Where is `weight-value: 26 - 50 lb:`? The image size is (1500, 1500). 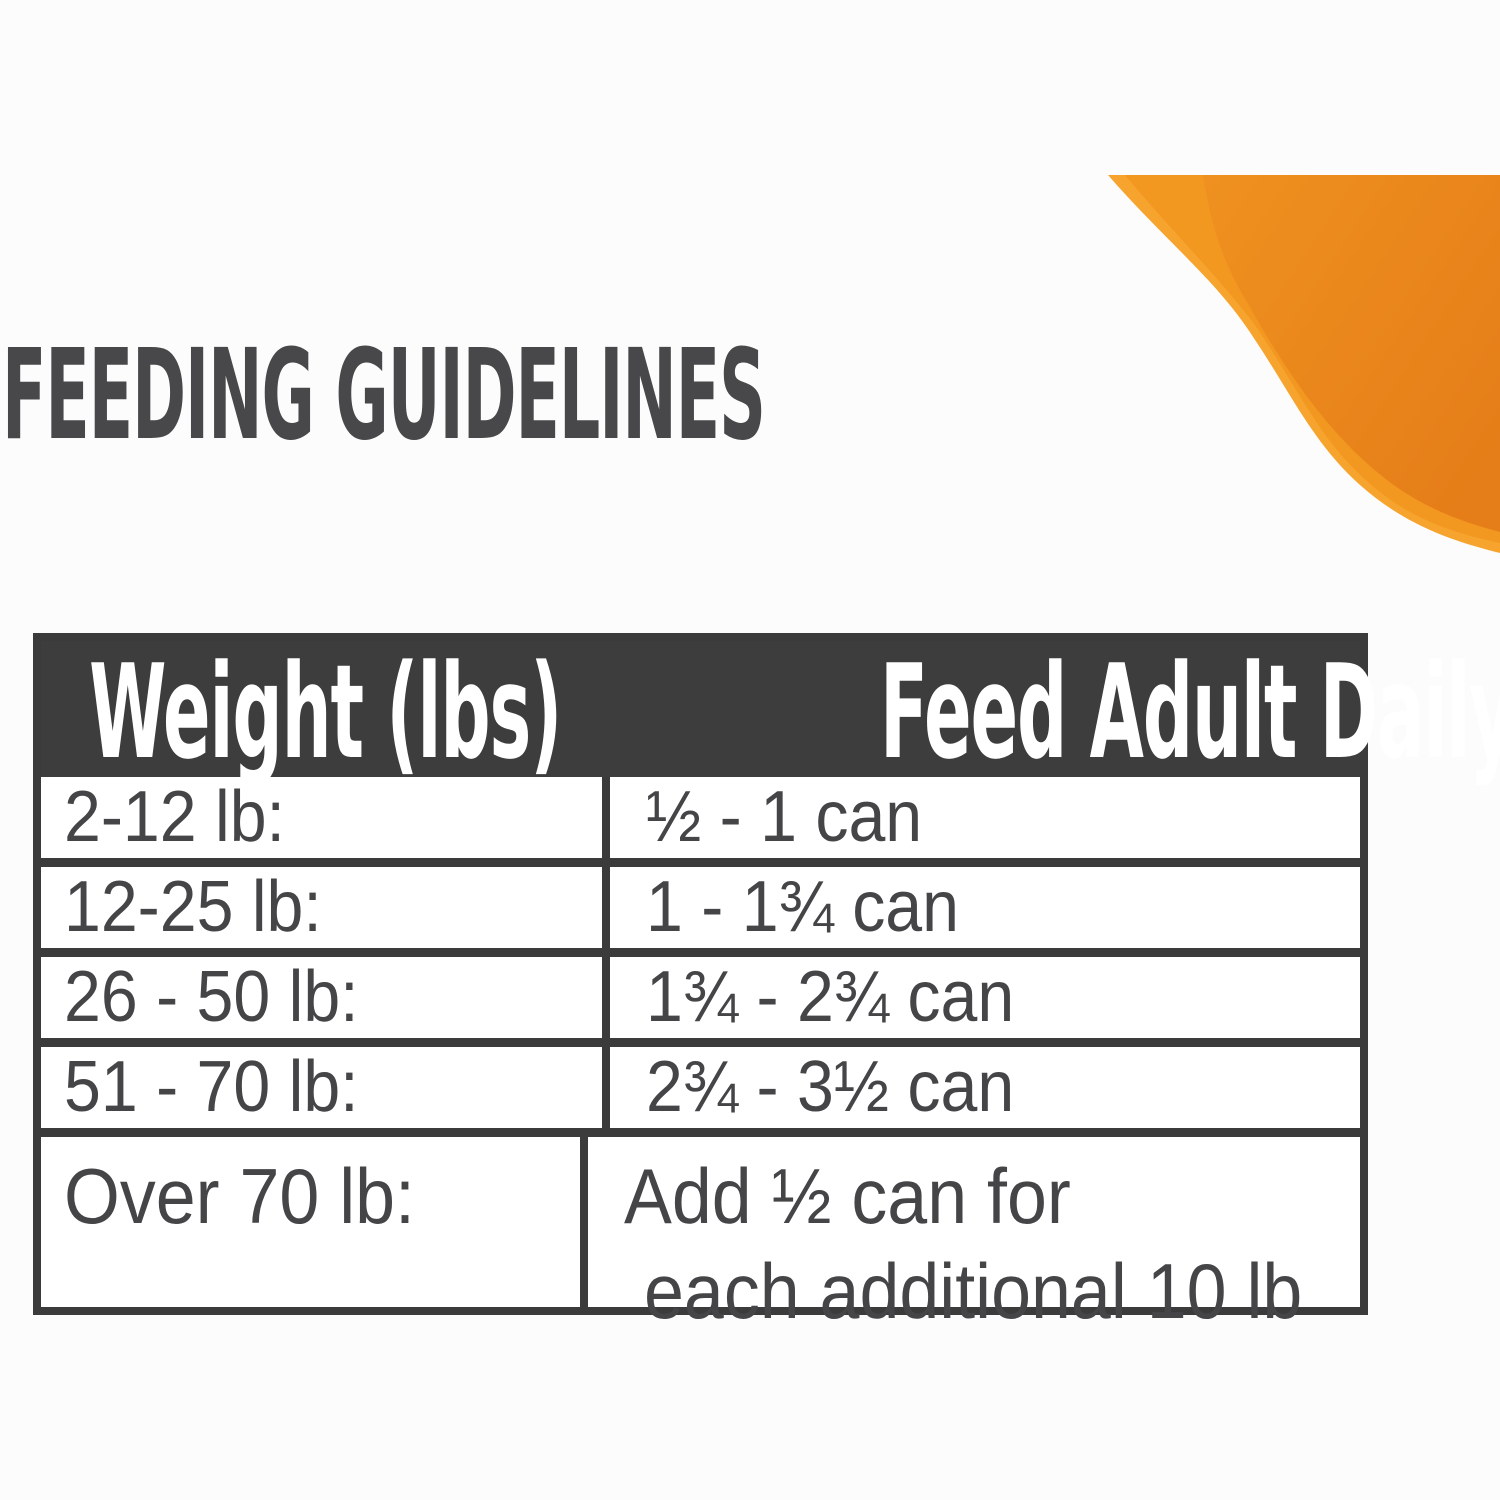
weight-value: 26 - 50 lb: is located at coordinates (211, 996).